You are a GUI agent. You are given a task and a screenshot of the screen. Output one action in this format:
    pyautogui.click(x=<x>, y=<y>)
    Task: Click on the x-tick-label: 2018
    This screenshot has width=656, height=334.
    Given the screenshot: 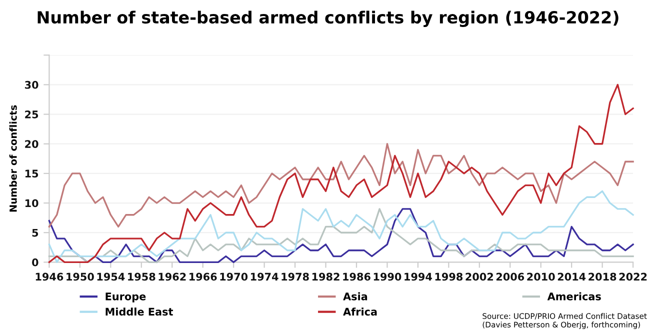 What is the action you would take?
    pyautogui.click(x=602, y=276)
    